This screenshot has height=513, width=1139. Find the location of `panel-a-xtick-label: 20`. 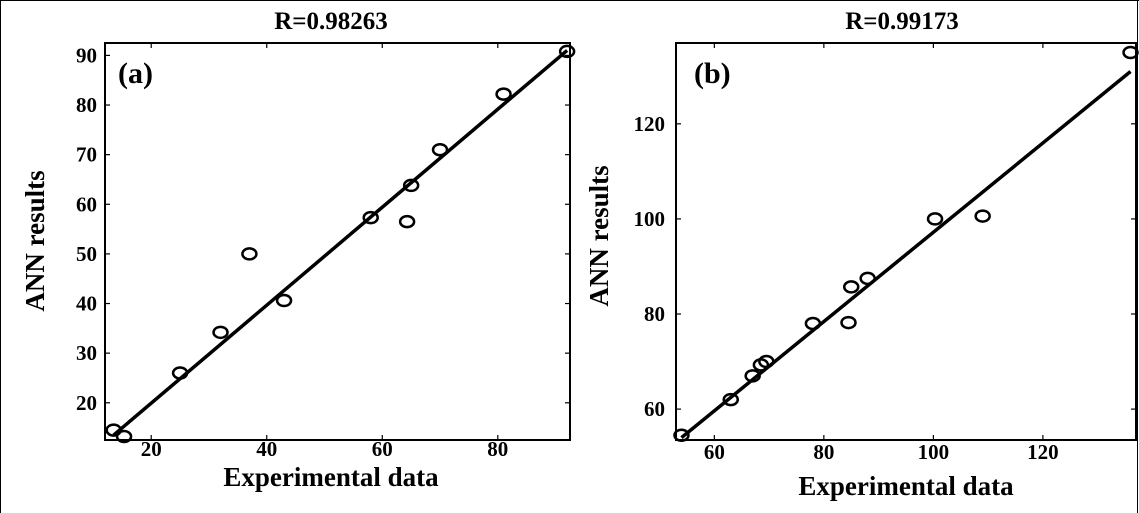

panel-a-xtick-label: 20 is located at coordinates (151, 449).